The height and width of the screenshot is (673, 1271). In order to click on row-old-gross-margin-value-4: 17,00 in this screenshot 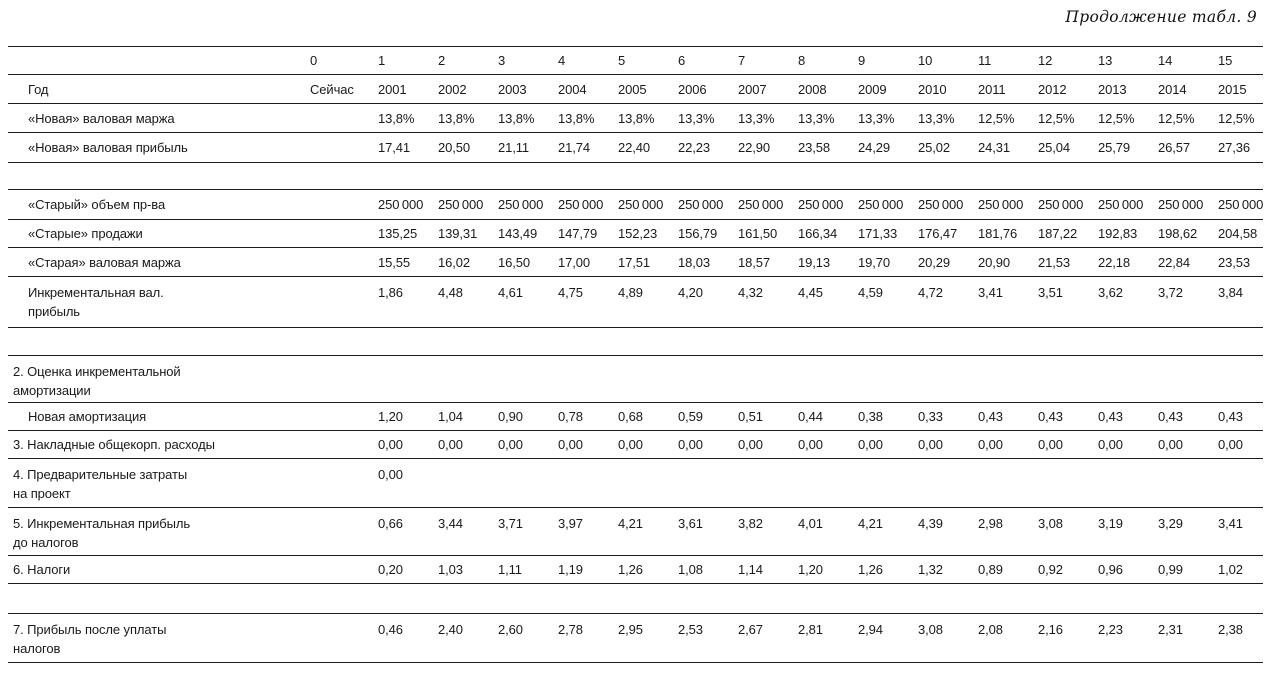, I will do `click(574, 262)`.